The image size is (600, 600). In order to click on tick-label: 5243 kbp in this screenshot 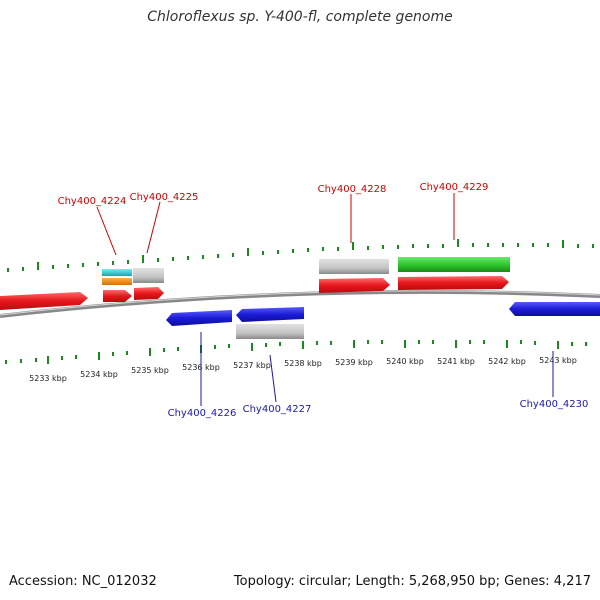, I will do `click(558, 360)`.